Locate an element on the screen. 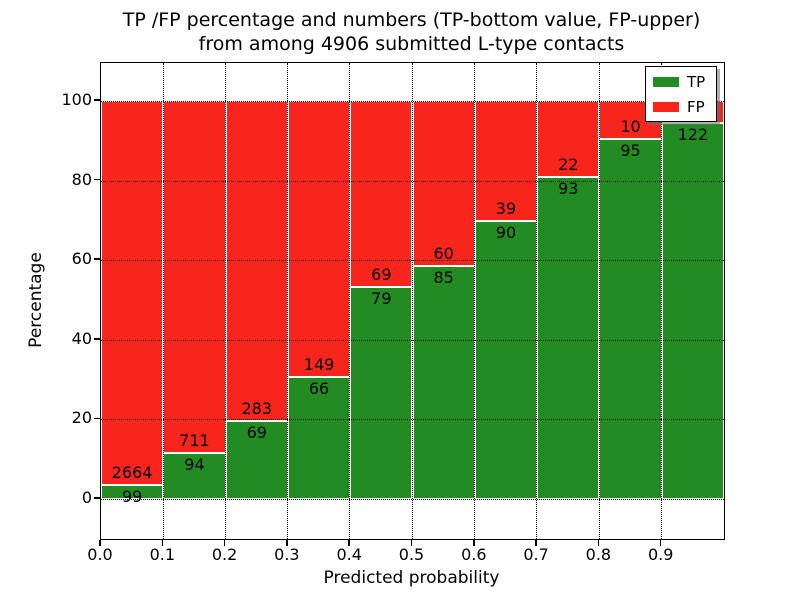  y-tick-label-60: 60 is located at coordinates (81, 259).